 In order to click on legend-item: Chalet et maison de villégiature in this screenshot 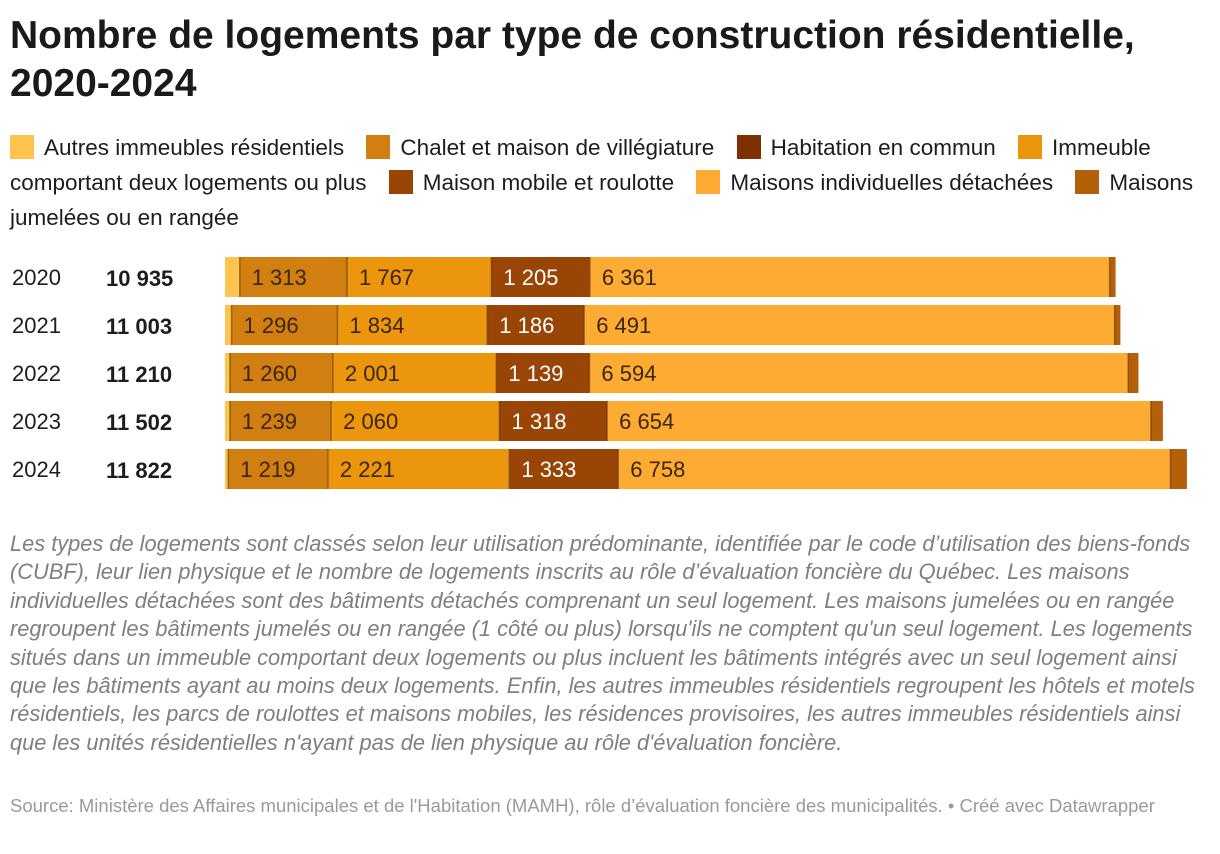, I will do `click(540, 147)`.